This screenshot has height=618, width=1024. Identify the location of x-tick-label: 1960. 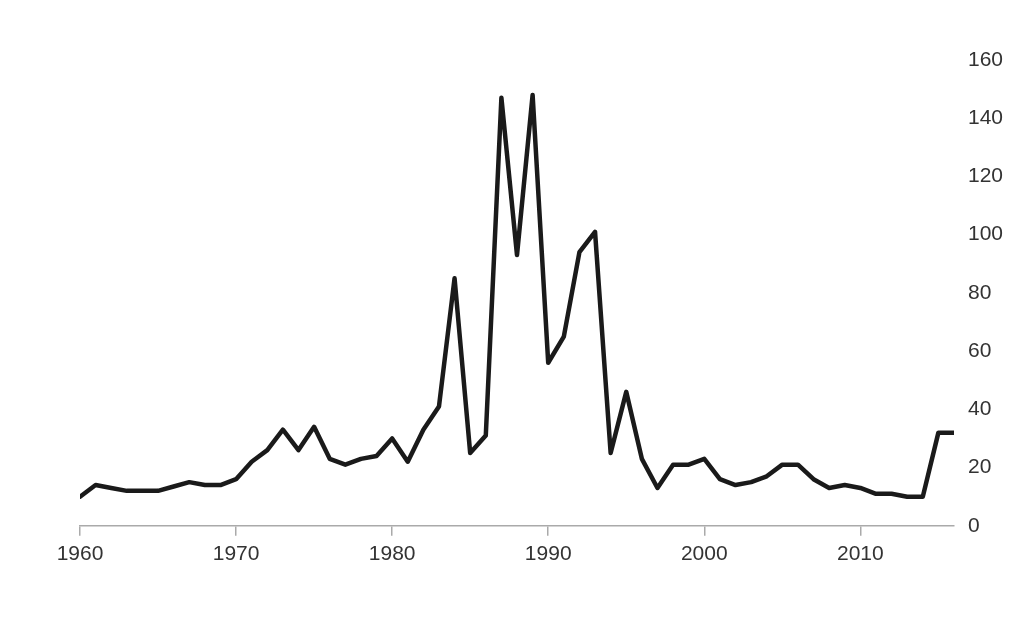
(80, 553).